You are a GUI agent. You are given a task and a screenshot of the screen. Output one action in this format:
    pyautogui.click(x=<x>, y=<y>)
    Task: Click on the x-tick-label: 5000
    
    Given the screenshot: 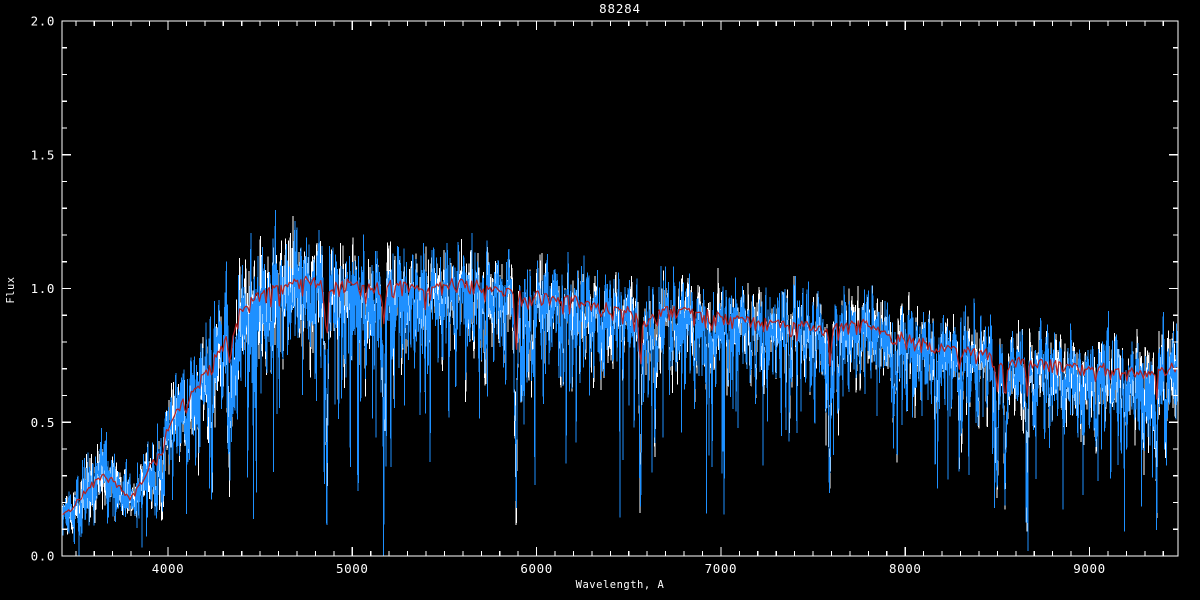 What is the action you would take?
    pyautogui.click(x=352, y=568)
    